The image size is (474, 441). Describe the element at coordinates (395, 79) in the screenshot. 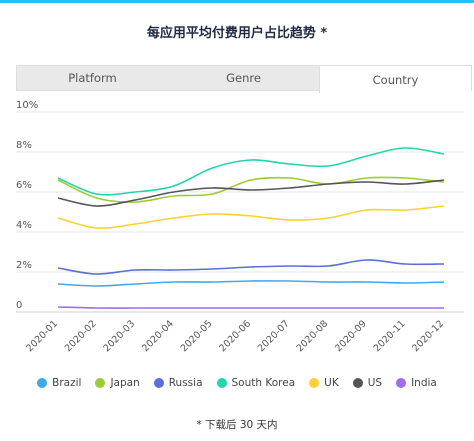

I see `tab-country: Country` at that location.